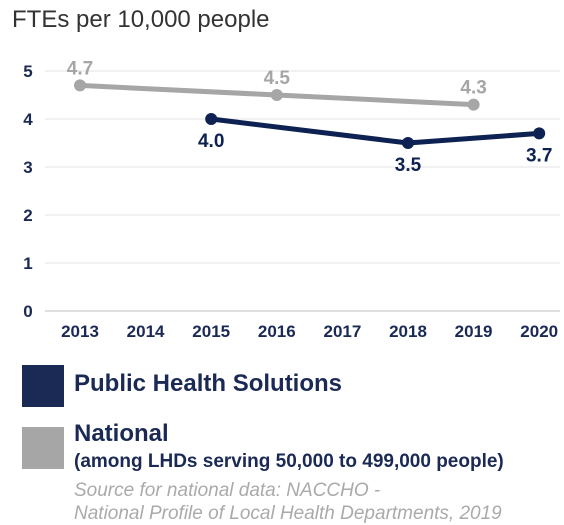 Image resolution: width=564 pixels, height=525 pixels. Describe the element at coordinates (121, 433) in the screenshot. I see `legend-label-national: National` at that location.